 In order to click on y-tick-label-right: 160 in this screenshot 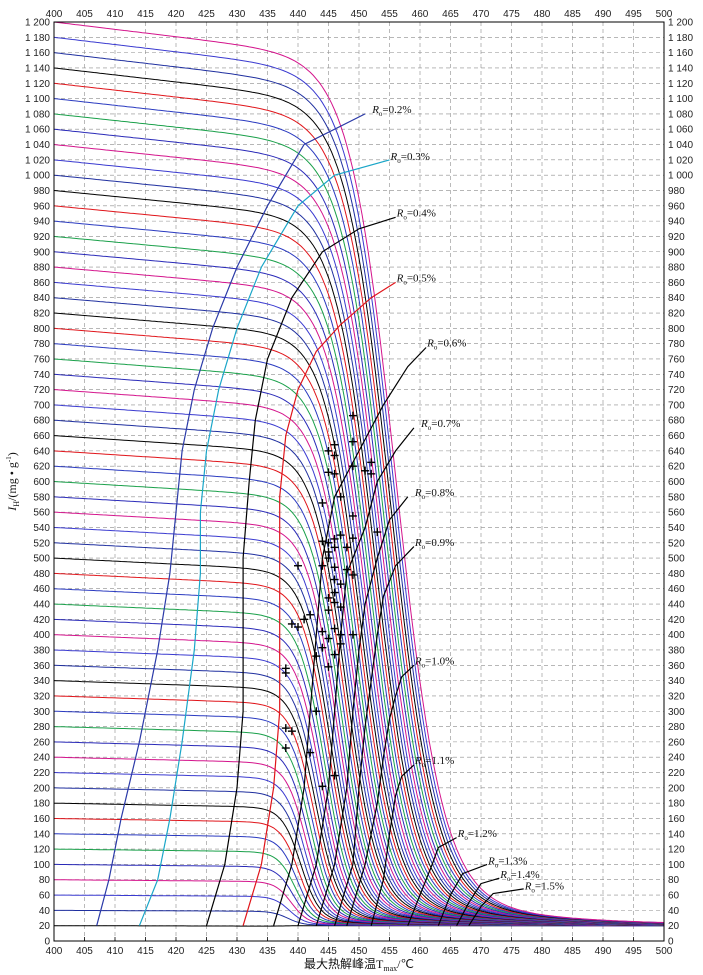, I will do `click(676, 819)`.